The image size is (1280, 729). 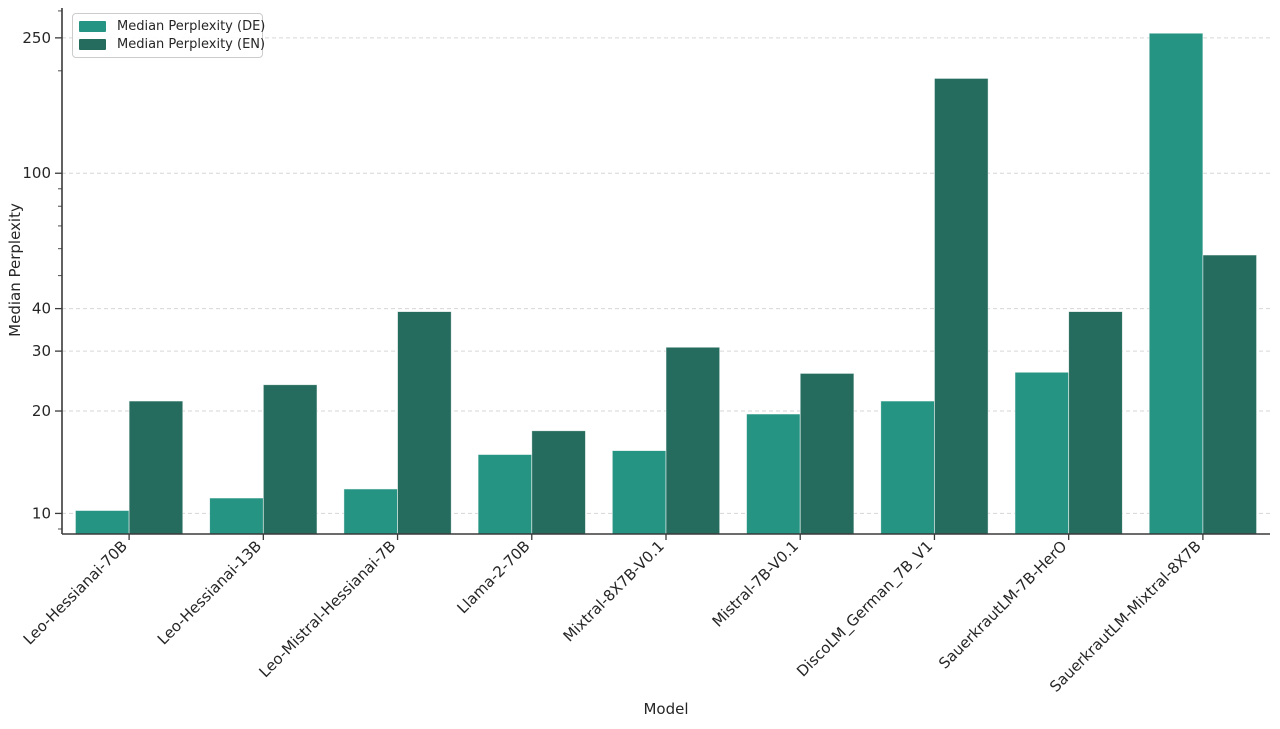 What do you see at coordinates (558, 482) in the screenshot?
I see `bar-en-Llama-2-70B` at bounding box center [558, 482].